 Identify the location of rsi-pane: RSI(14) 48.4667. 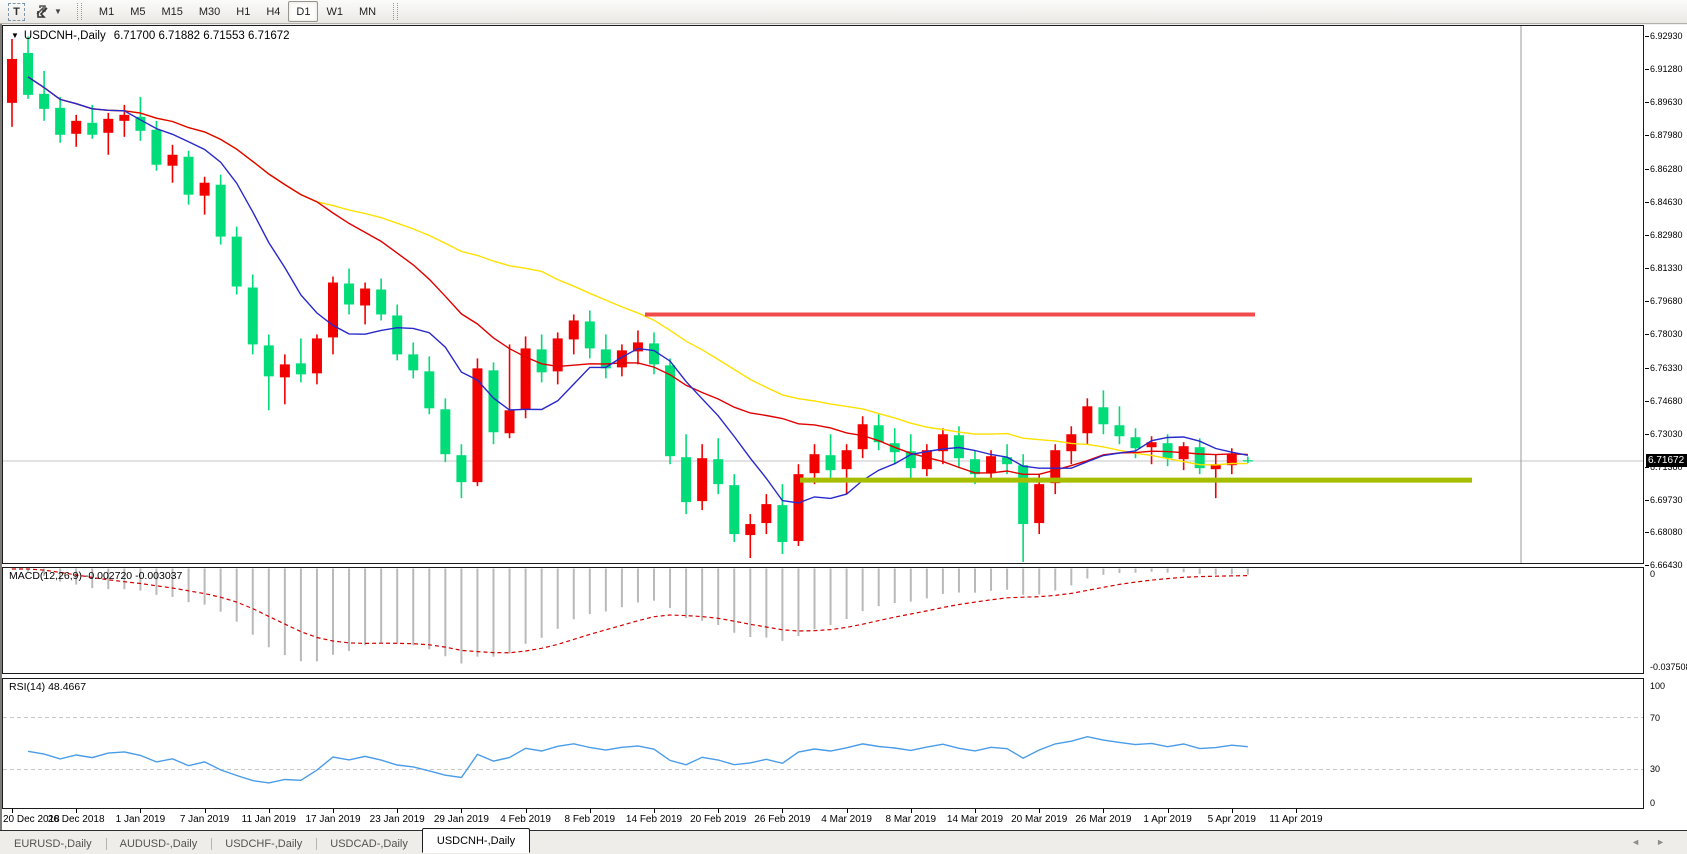
(823, 743).